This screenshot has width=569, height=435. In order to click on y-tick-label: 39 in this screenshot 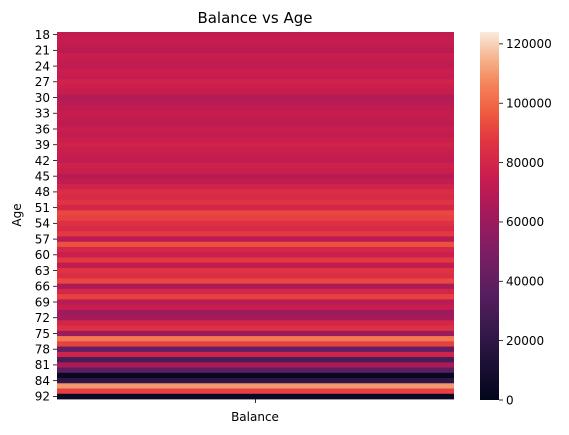, I will do `click(42, 145)`.